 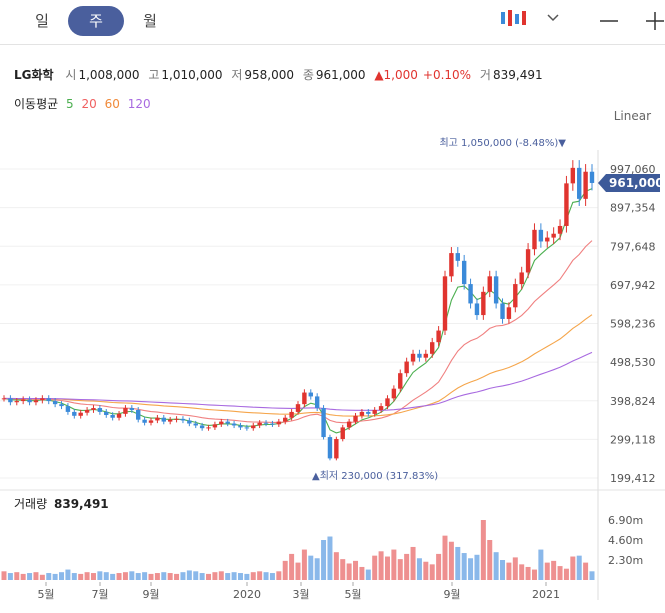 I want to click on minus-icon, so click(x=609, y=23).